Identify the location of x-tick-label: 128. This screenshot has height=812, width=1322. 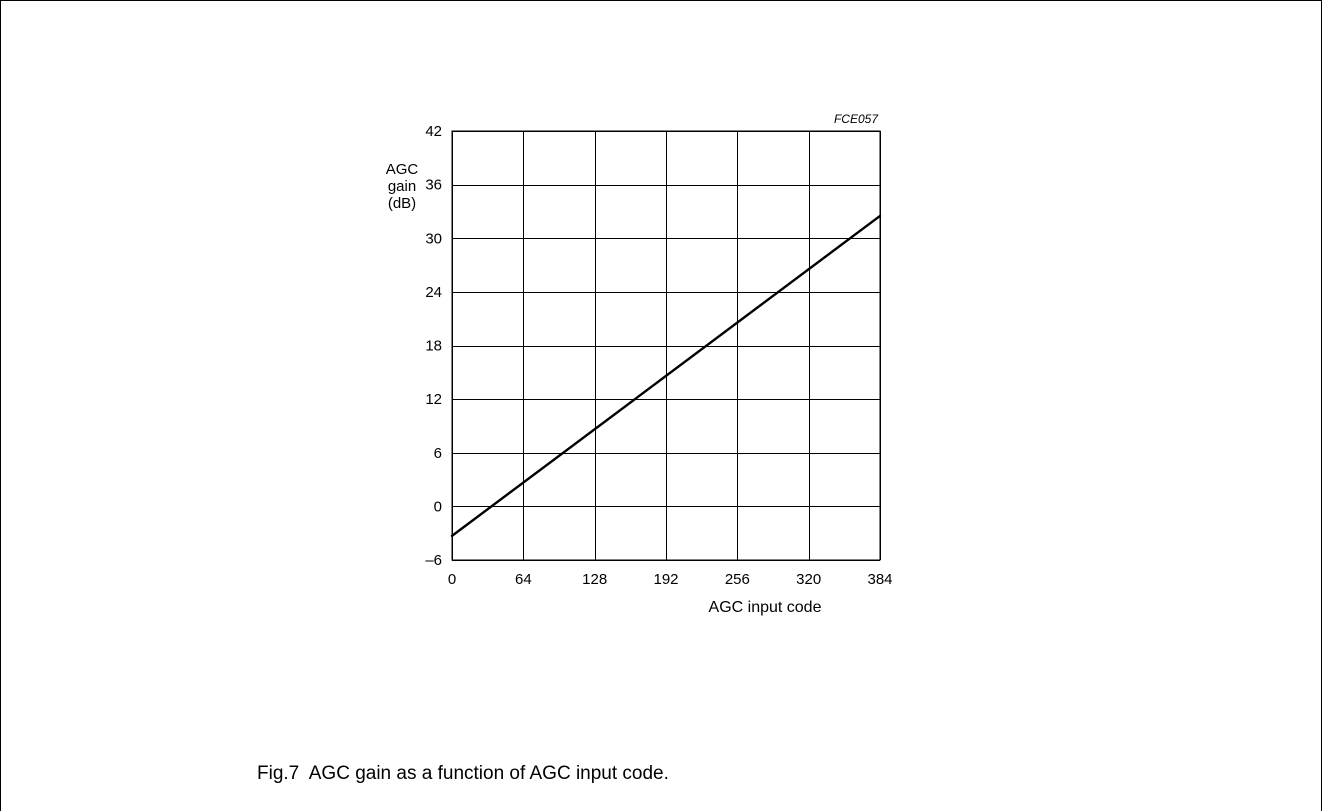
(594, 579).